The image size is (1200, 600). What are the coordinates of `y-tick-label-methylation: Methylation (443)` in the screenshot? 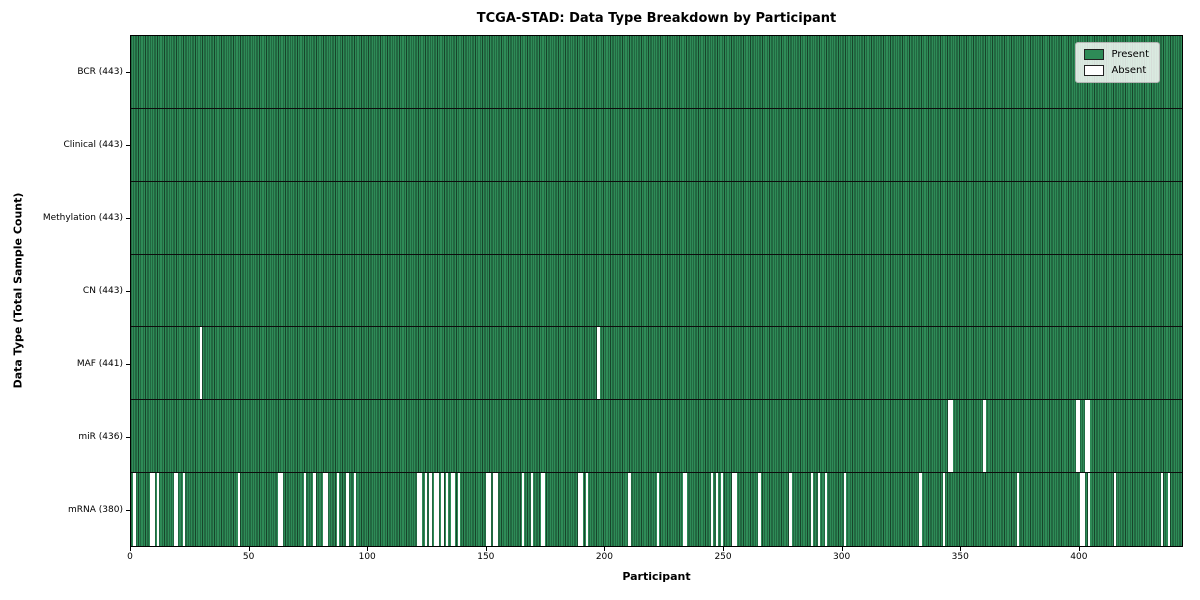 It's located at (82, 217).